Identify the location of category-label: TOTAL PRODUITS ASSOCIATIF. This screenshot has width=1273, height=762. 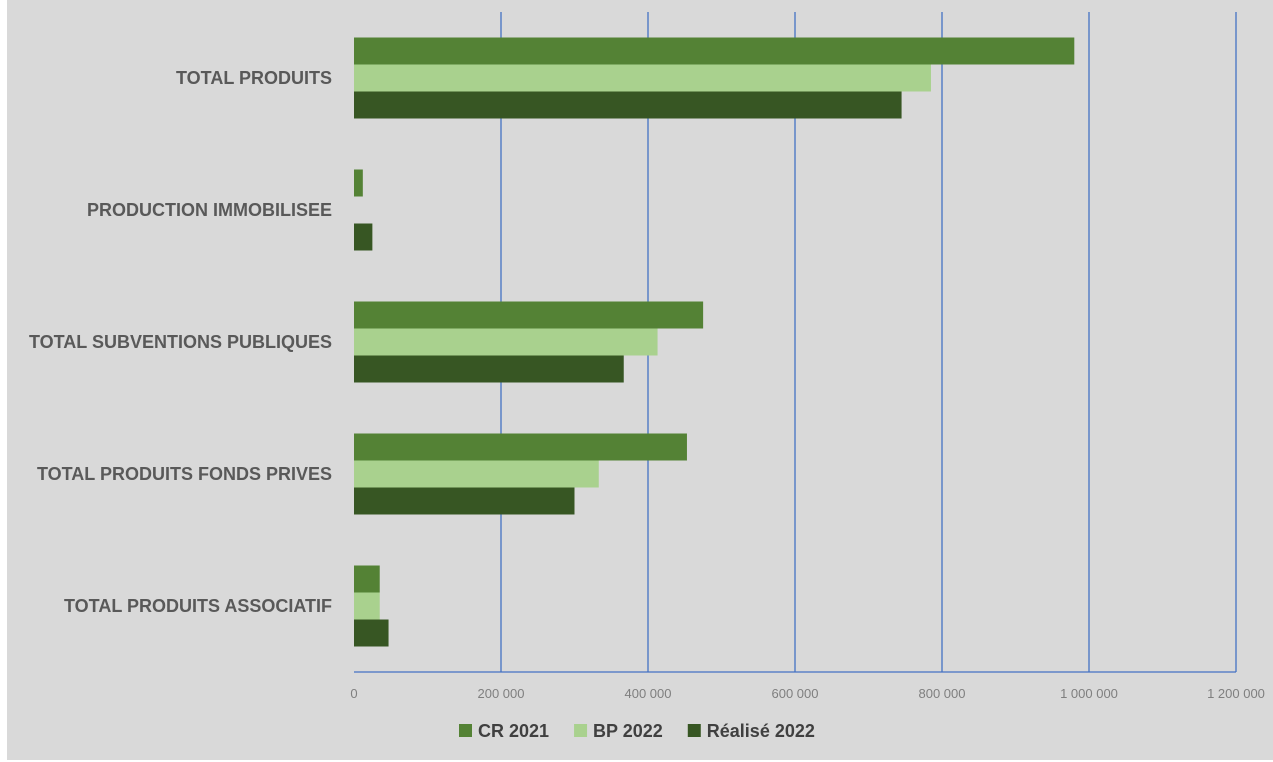
(198, 606).